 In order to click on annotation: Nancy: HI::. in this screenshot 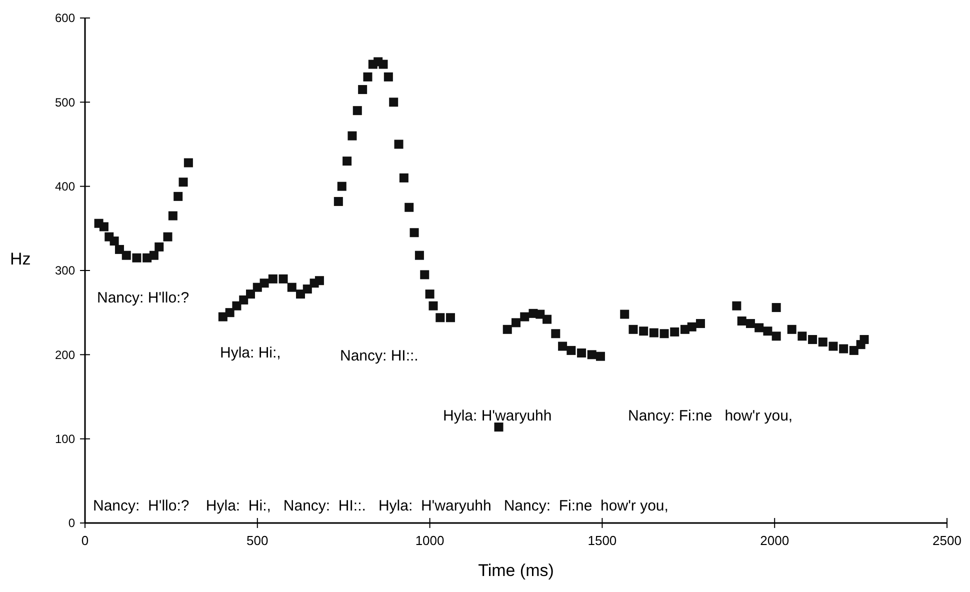, I will do `click(379, 355)`.